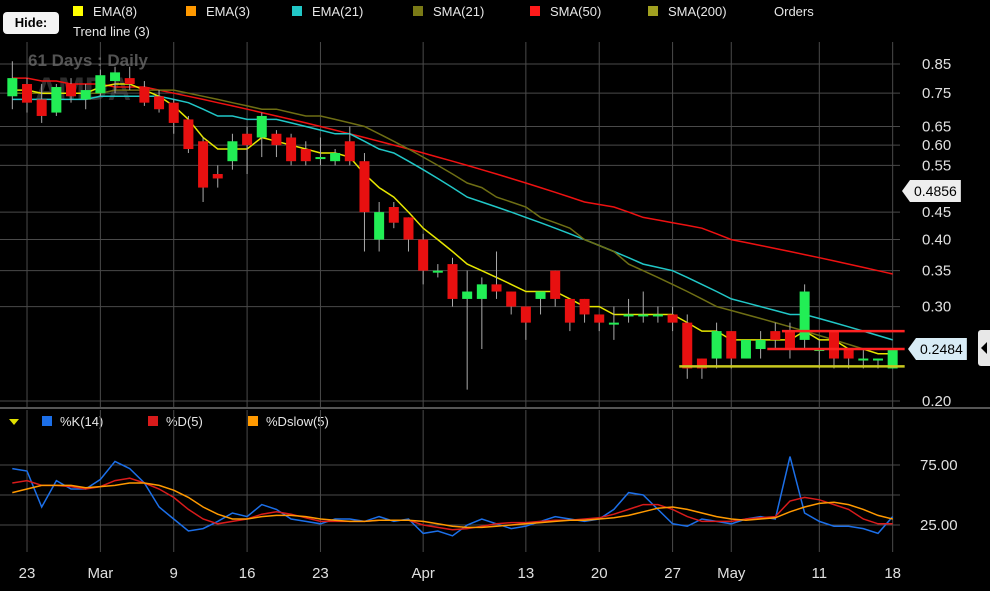  I want to click on stochastic-tick-label: 25.00, so click(939, 525).